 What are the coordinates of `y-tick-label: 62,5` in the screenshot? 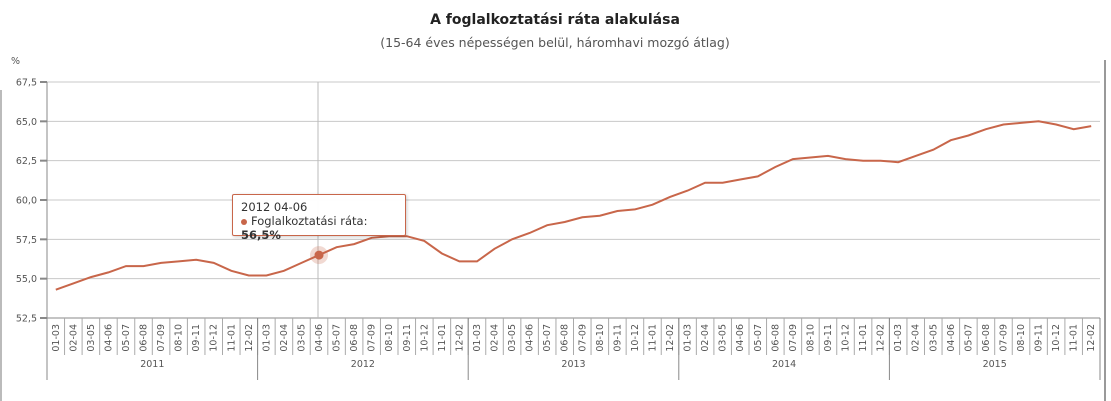 It's located at (26, 161).